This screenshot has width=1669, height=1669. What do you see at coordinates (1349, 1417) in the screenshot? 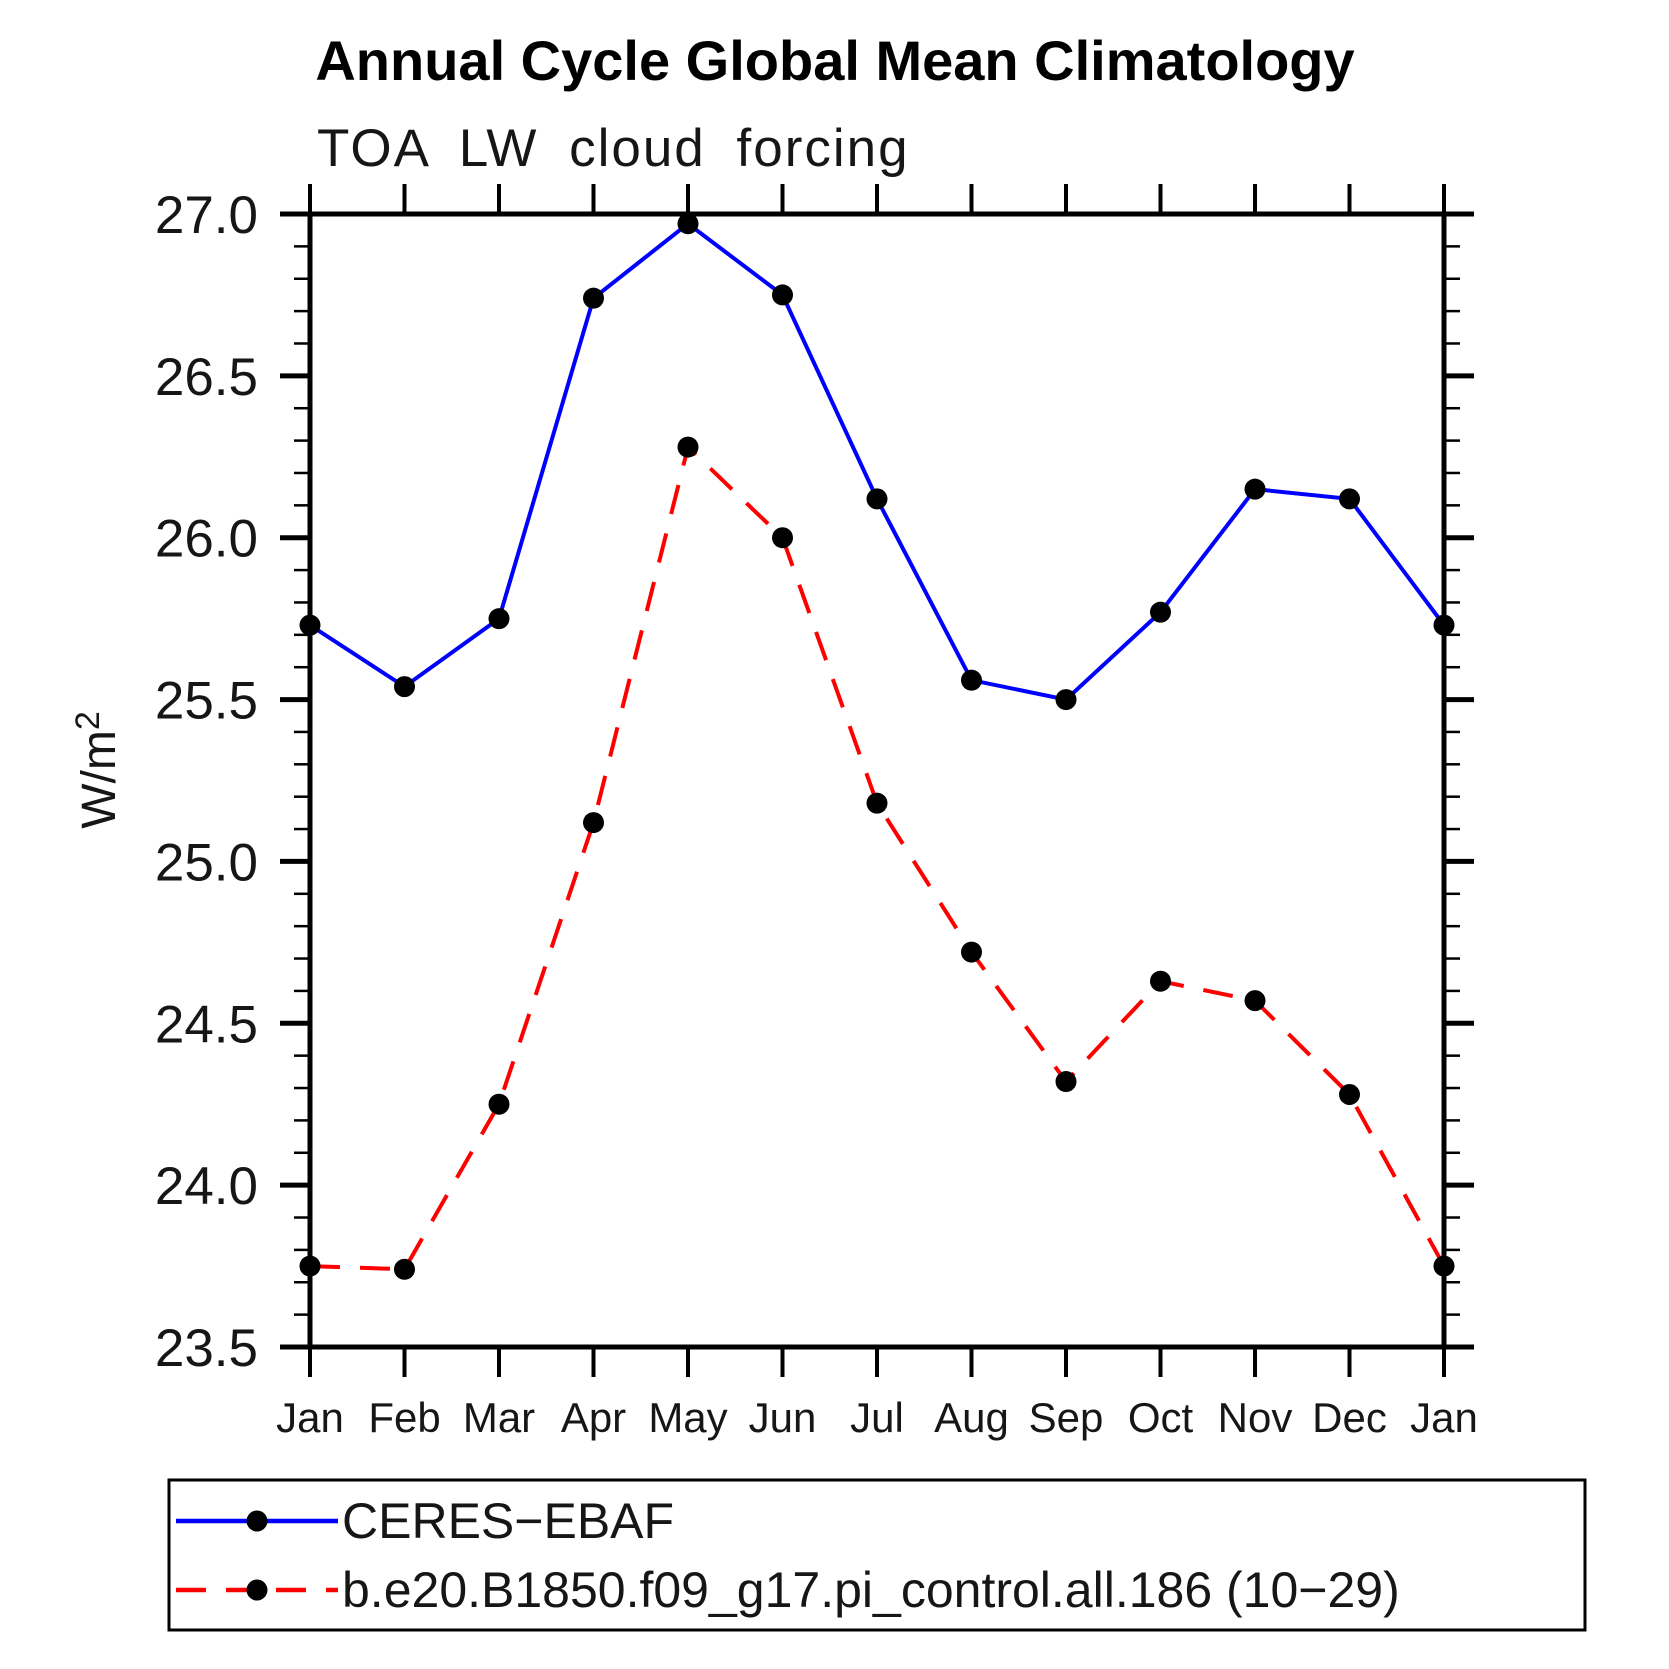
I see `x-tick-label: Dec` at bounding box center [1349, 1417].